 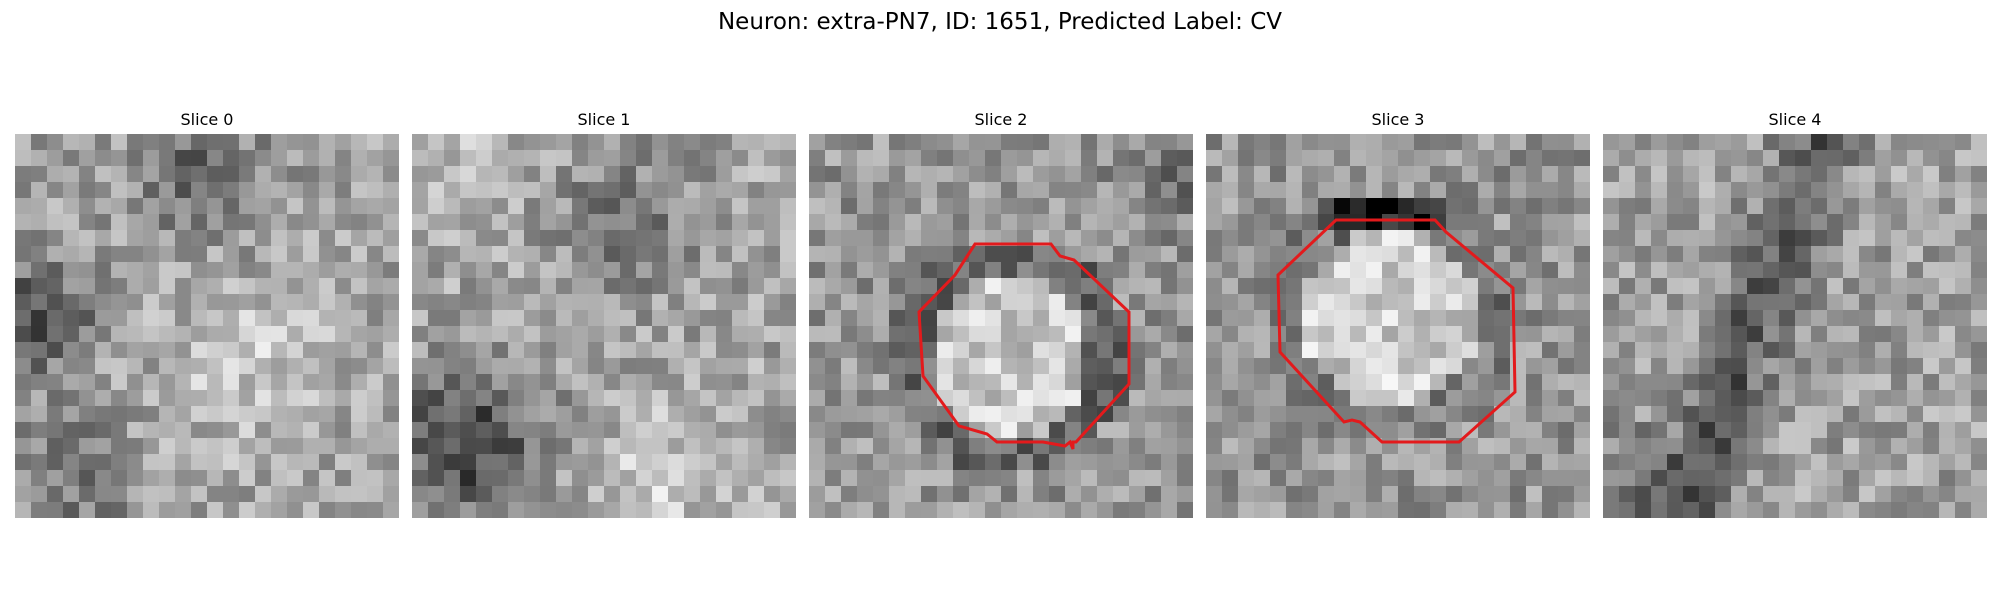 What do you see at coordinates (1795, 119) in the screenshot?
I see `slice-title-4: Slice 4` at bounding box center [1795, 119].